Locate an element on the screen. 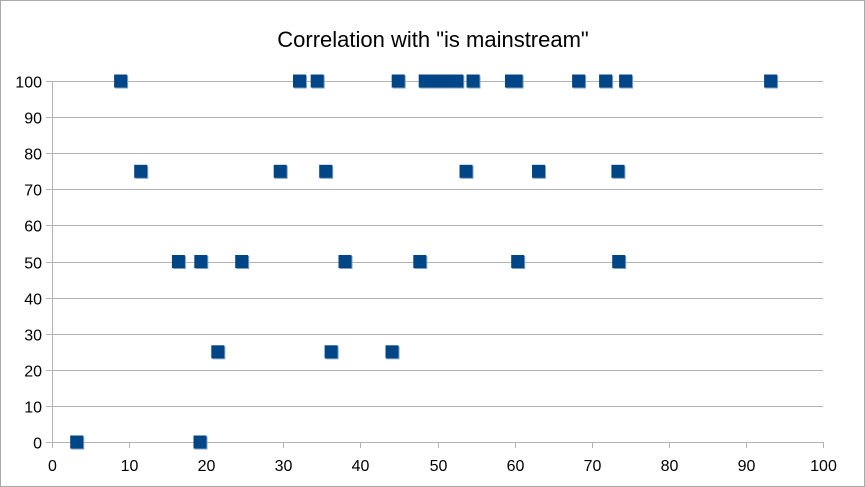 Image resolution: width=865 pixels, height=487 pixels. y-tick-label: 90 is located at coordinates (33, 119).